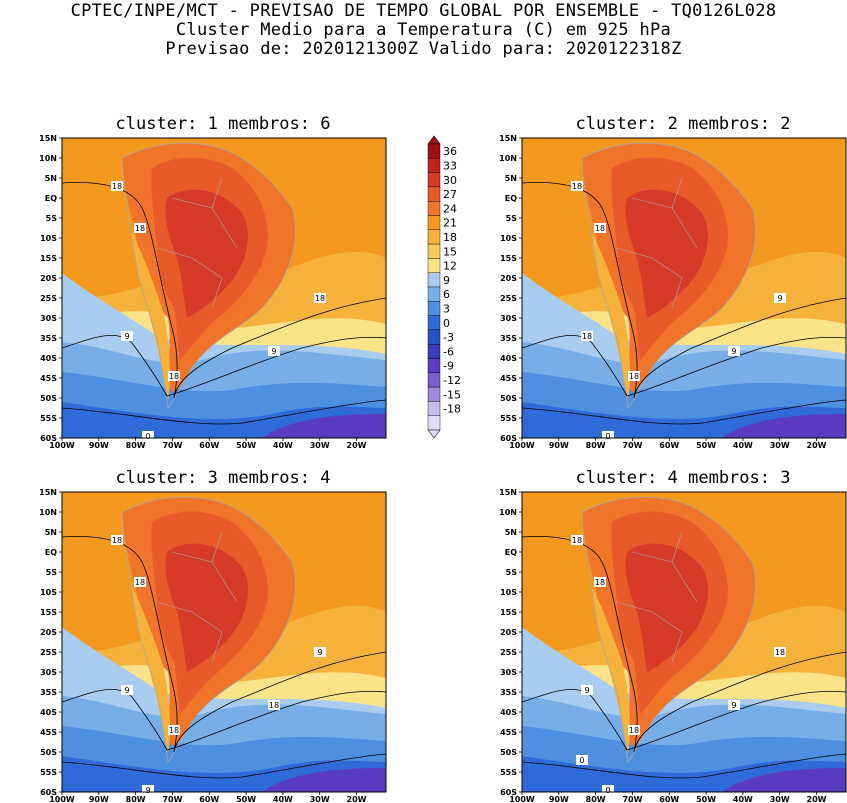  What do you see at coordinates (434, 434) in the screenshot?
I see `colorbar-bottom-arrow` at bounding box center [434, 434].